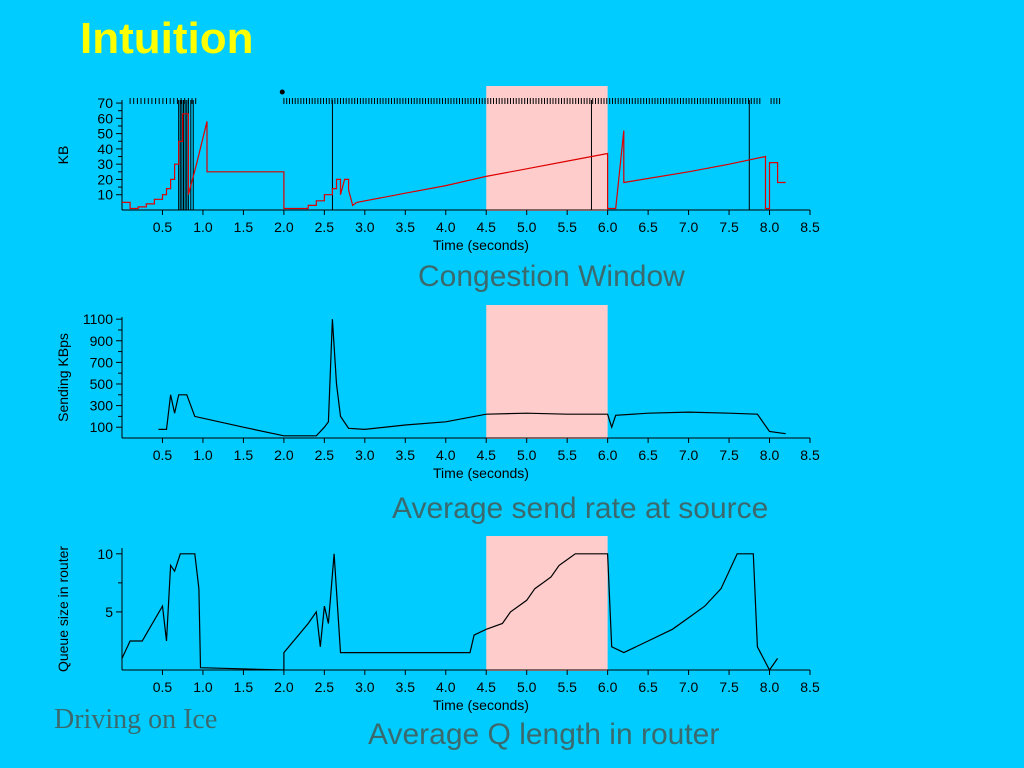  What do you see at coordinates (63, 155) in the screenshot?
I see `y-axis-label: KB` at bounding box center [63, 155].